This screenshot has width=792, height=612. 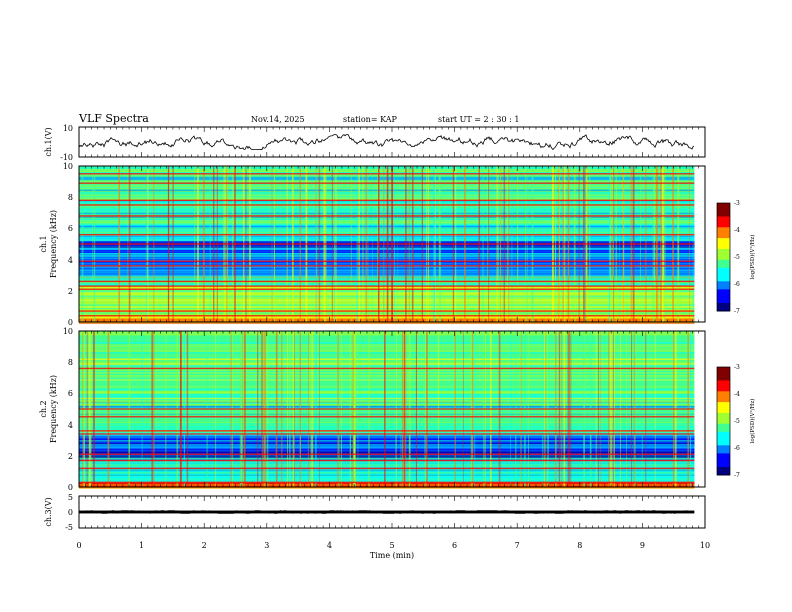 What do you see at coordinates (478, 119) in the screenshot?
I see `start-time-label: start UT = 2 : 30 : 1` at bounding box center [478, 119].